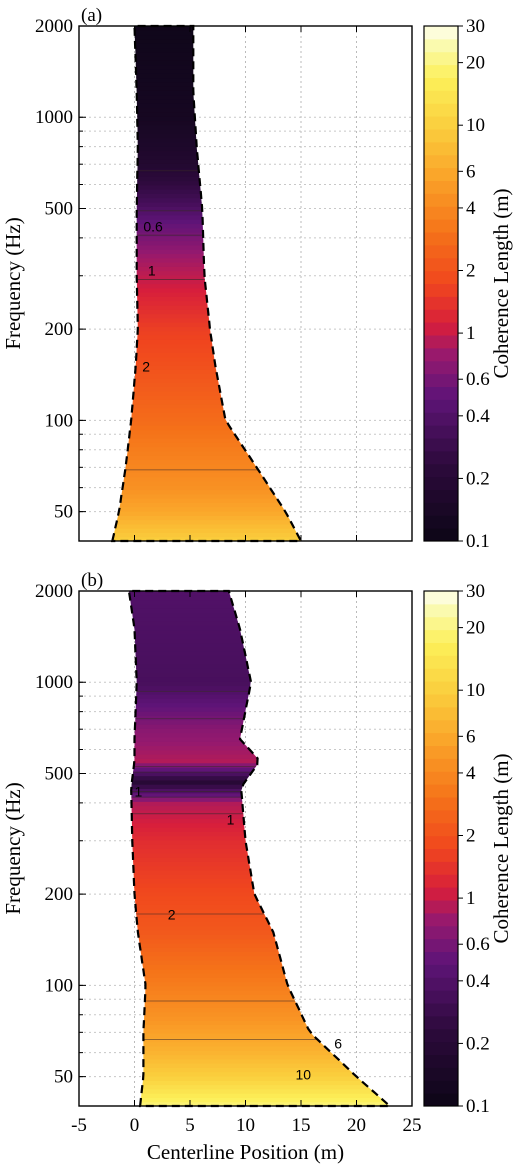 This screenshot has width=520, height=1171. What do you see at coordinates (478, 478) in the screenshot?
I see `colorbar-tick-label: 0.2` at bounding box center [478, 478].